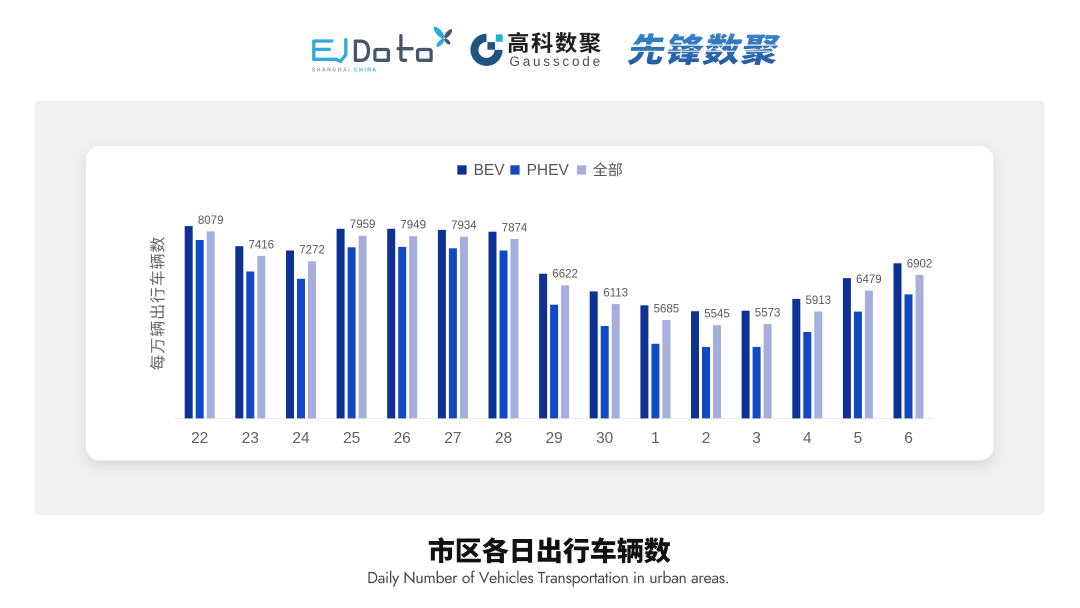  What do you see at coordinates (667, 309) in the screenshot?
I see `svg-text: 5685` at bounding box center [667, 309].